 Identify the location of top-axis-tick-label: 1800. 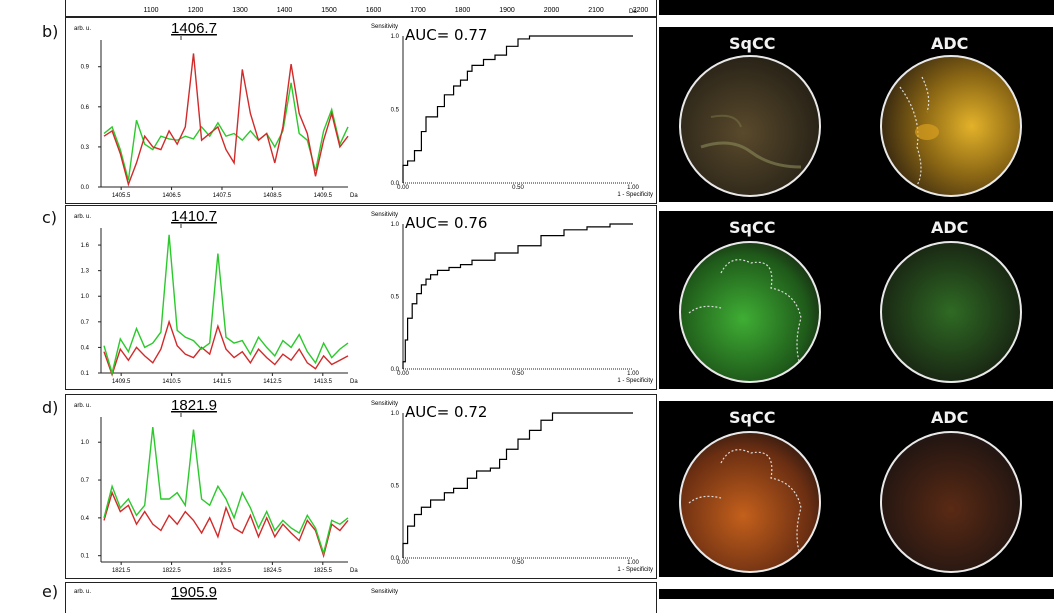
(463, 10).